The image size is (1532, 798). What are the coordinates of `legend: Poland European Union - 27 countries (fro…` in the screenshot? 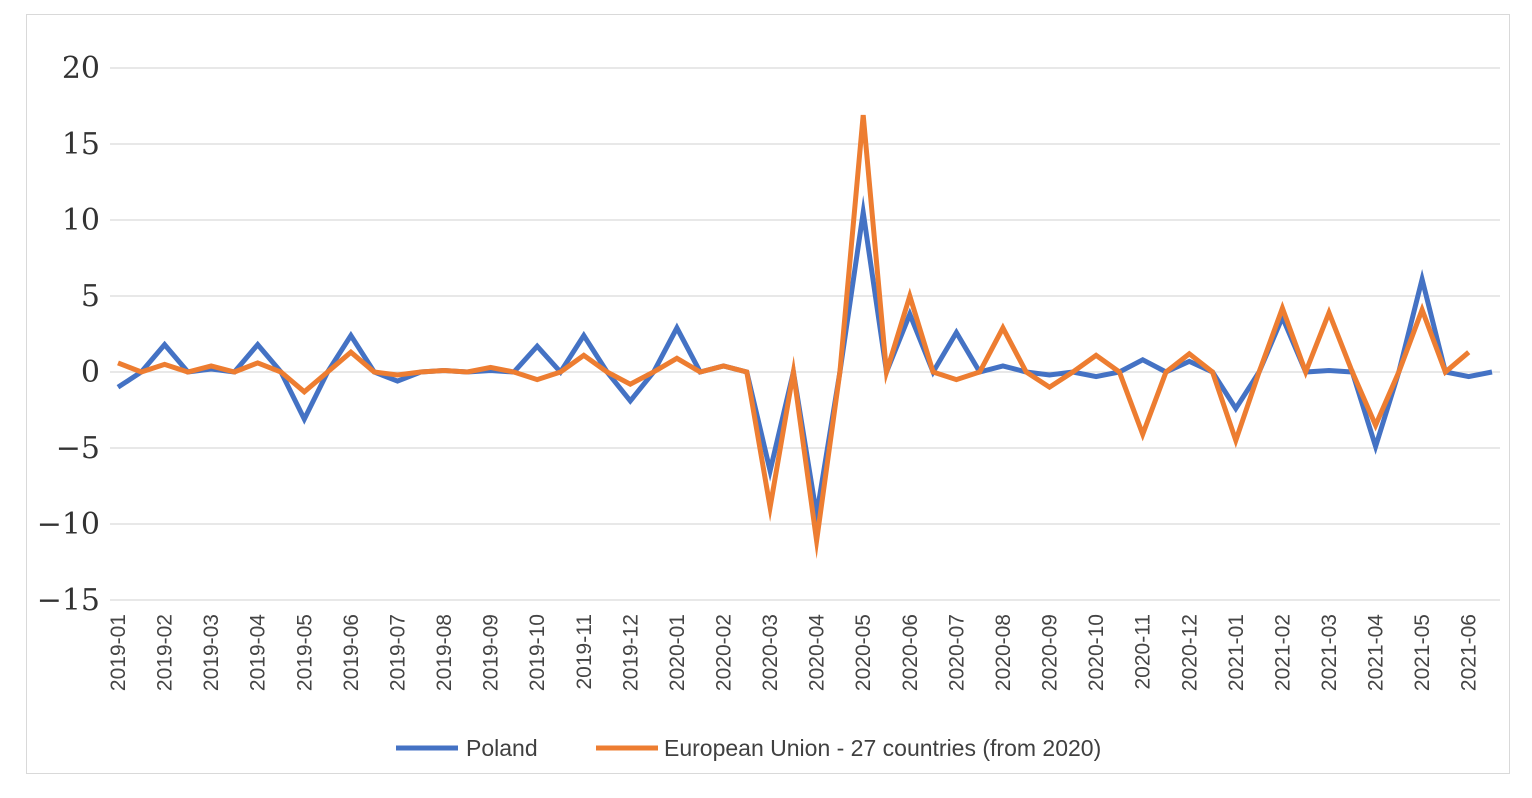 It's located at (748, 748).